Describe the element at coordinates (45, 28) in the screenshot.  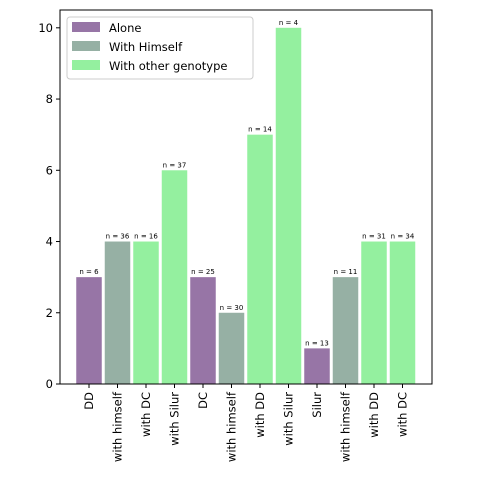
I see `y-tick-label: 10` at that location.